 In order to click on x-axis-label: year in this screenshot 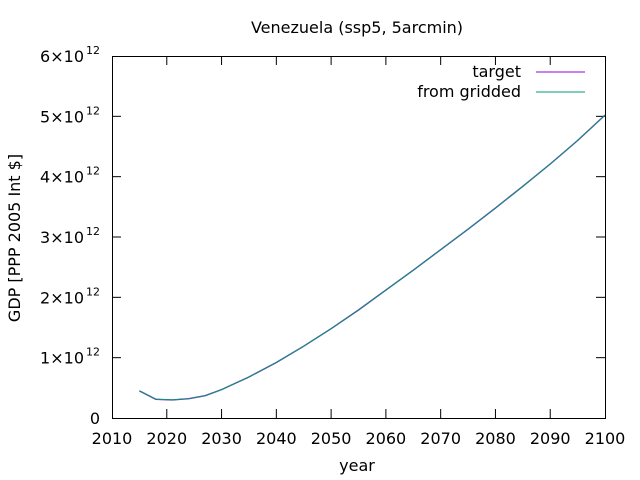, I will do `click(357, 465)`.